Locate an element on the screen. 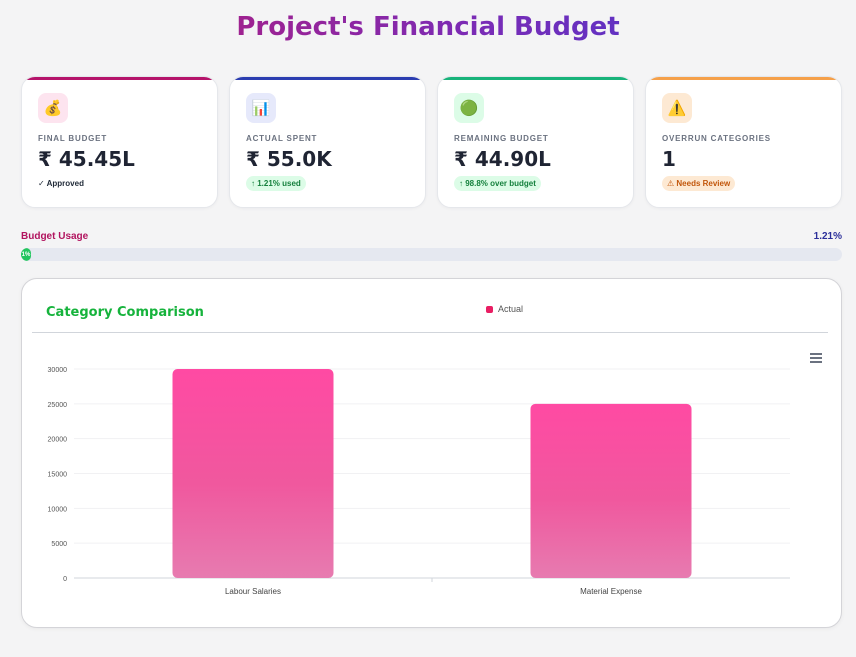 This screenshot has height=657, width=856. y-tick-label: 10000 is located at coordinates (58, 509).